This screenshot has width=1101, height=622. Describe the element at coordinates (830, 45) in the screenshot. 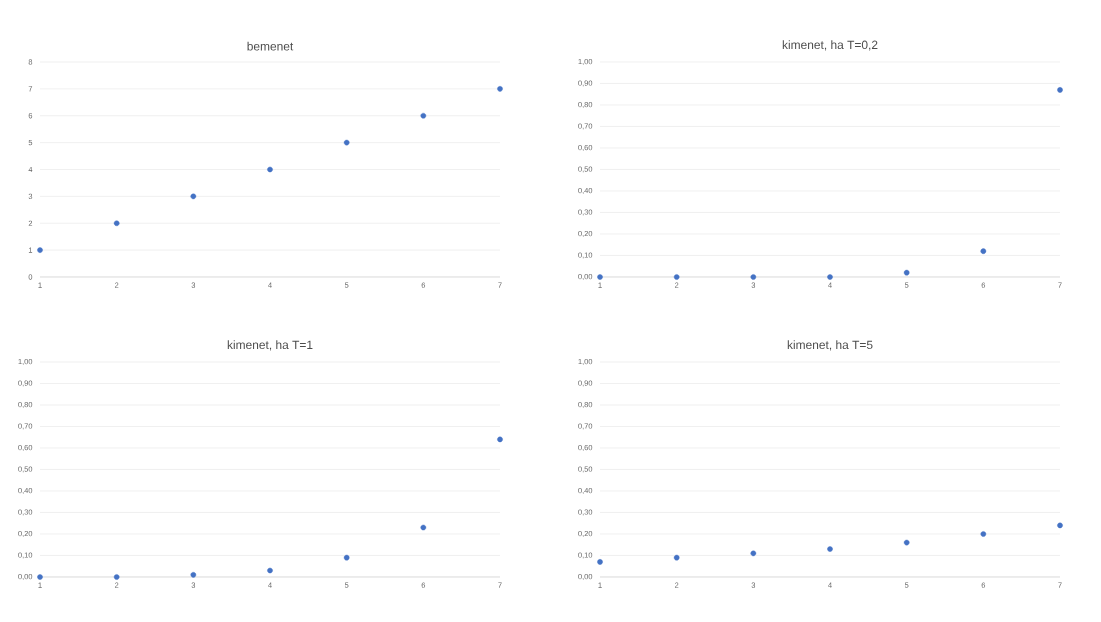

I see `chart-title: kimenet, ha T=0,2` at that location.